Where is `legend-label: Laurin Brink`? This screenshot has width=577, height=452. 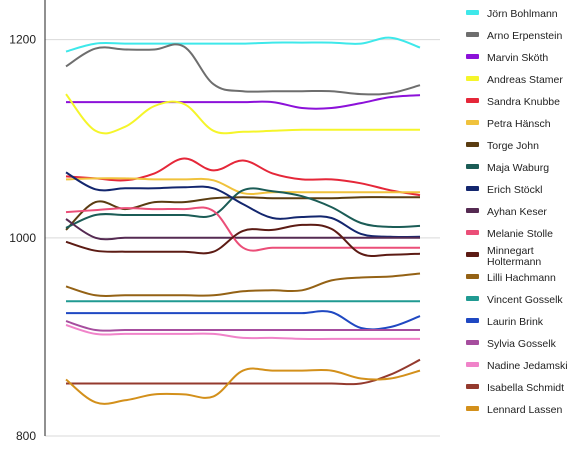 legend-label: Laurin Brink is located at coordinates (515, 322).